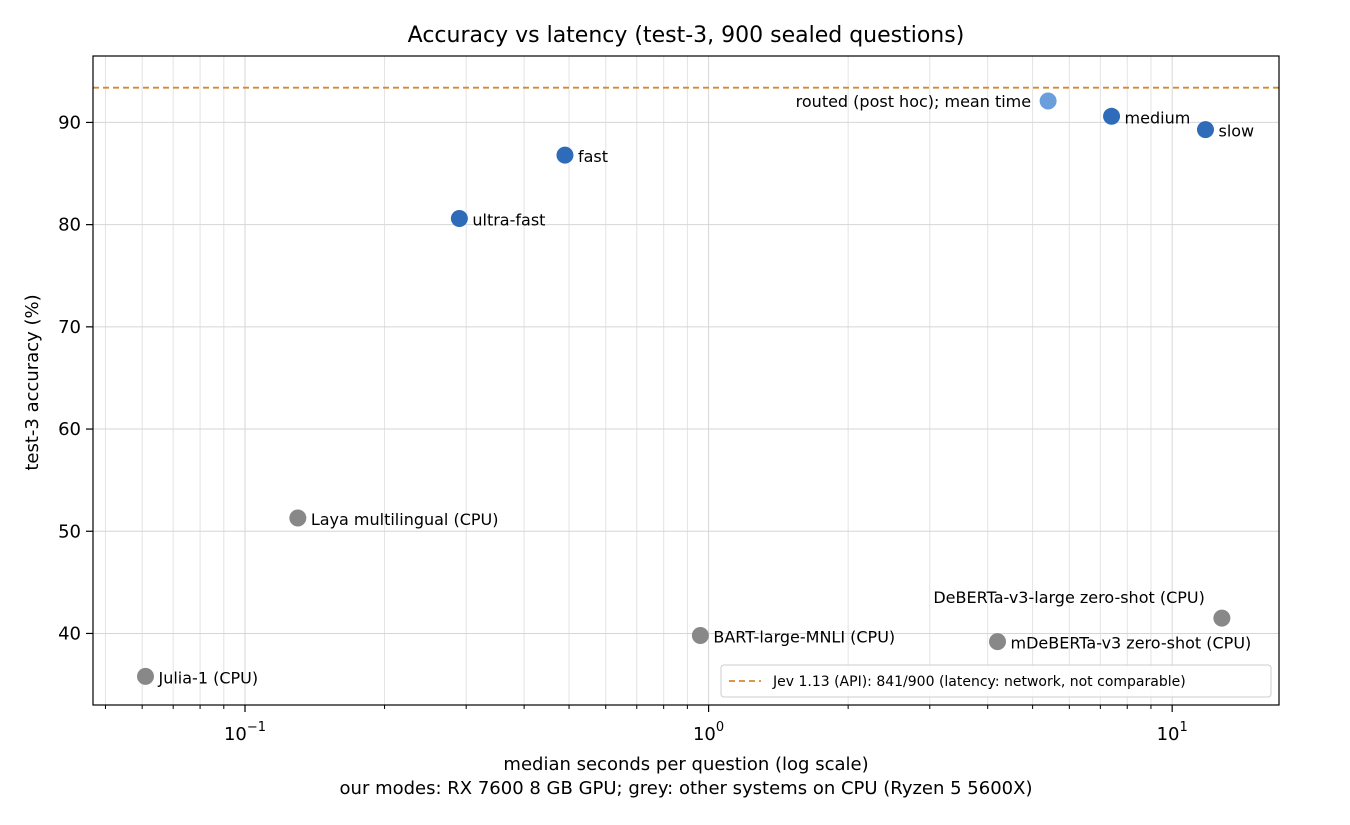 The height and width of the screenshot is (825, 1350). What do you see at coordinates (1131, 643) in the screenshot?
I see `point-label: mDeBERTa-v3 zero-shot (CPU)` at bounding box center [1131, 643].